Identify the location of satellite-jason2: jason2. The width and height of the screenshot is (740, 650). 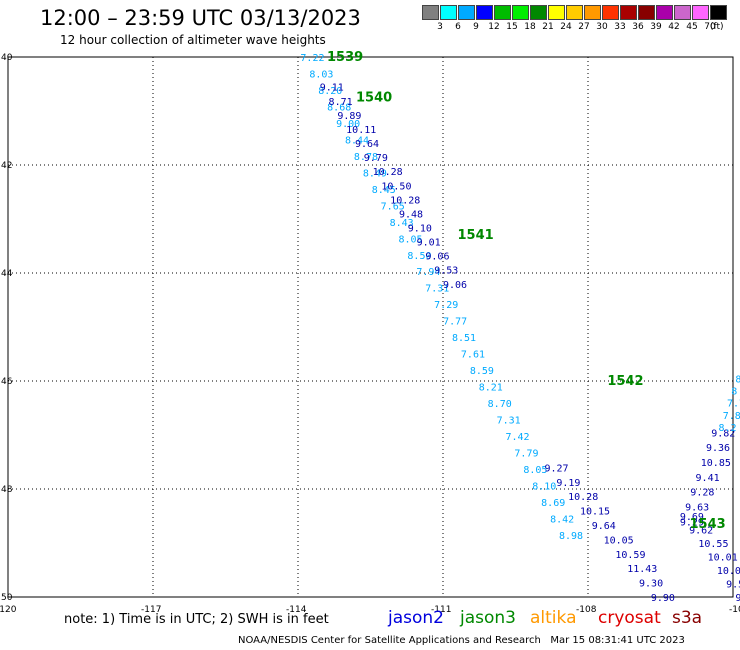
(416, 618).